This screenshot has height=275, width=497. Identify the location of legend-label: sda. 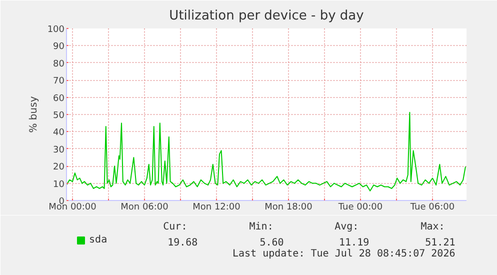
(98, 240).